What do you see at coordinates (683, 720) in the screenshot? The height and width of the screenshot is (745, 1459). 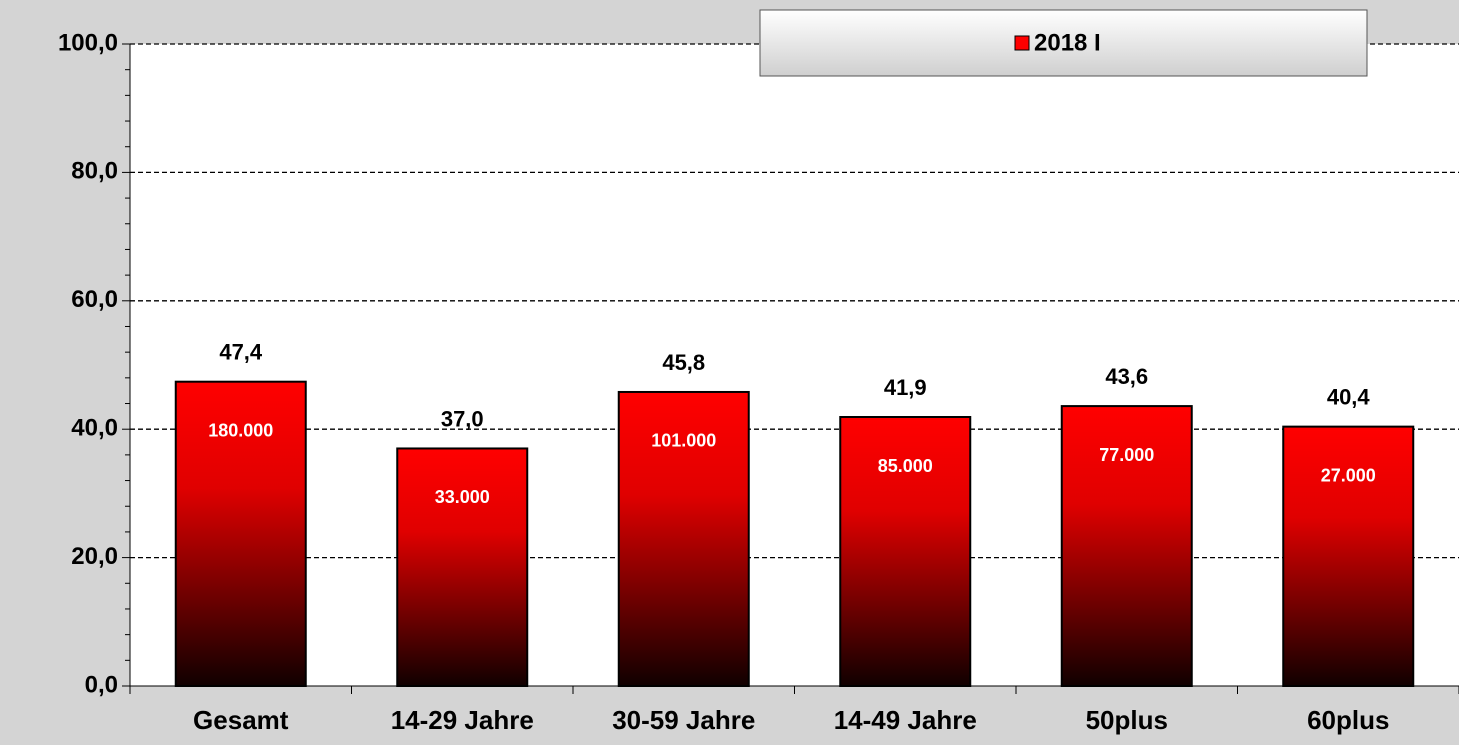 I see `x-tick-label: 30-59 Jahre` at bounding box center [683, 720].